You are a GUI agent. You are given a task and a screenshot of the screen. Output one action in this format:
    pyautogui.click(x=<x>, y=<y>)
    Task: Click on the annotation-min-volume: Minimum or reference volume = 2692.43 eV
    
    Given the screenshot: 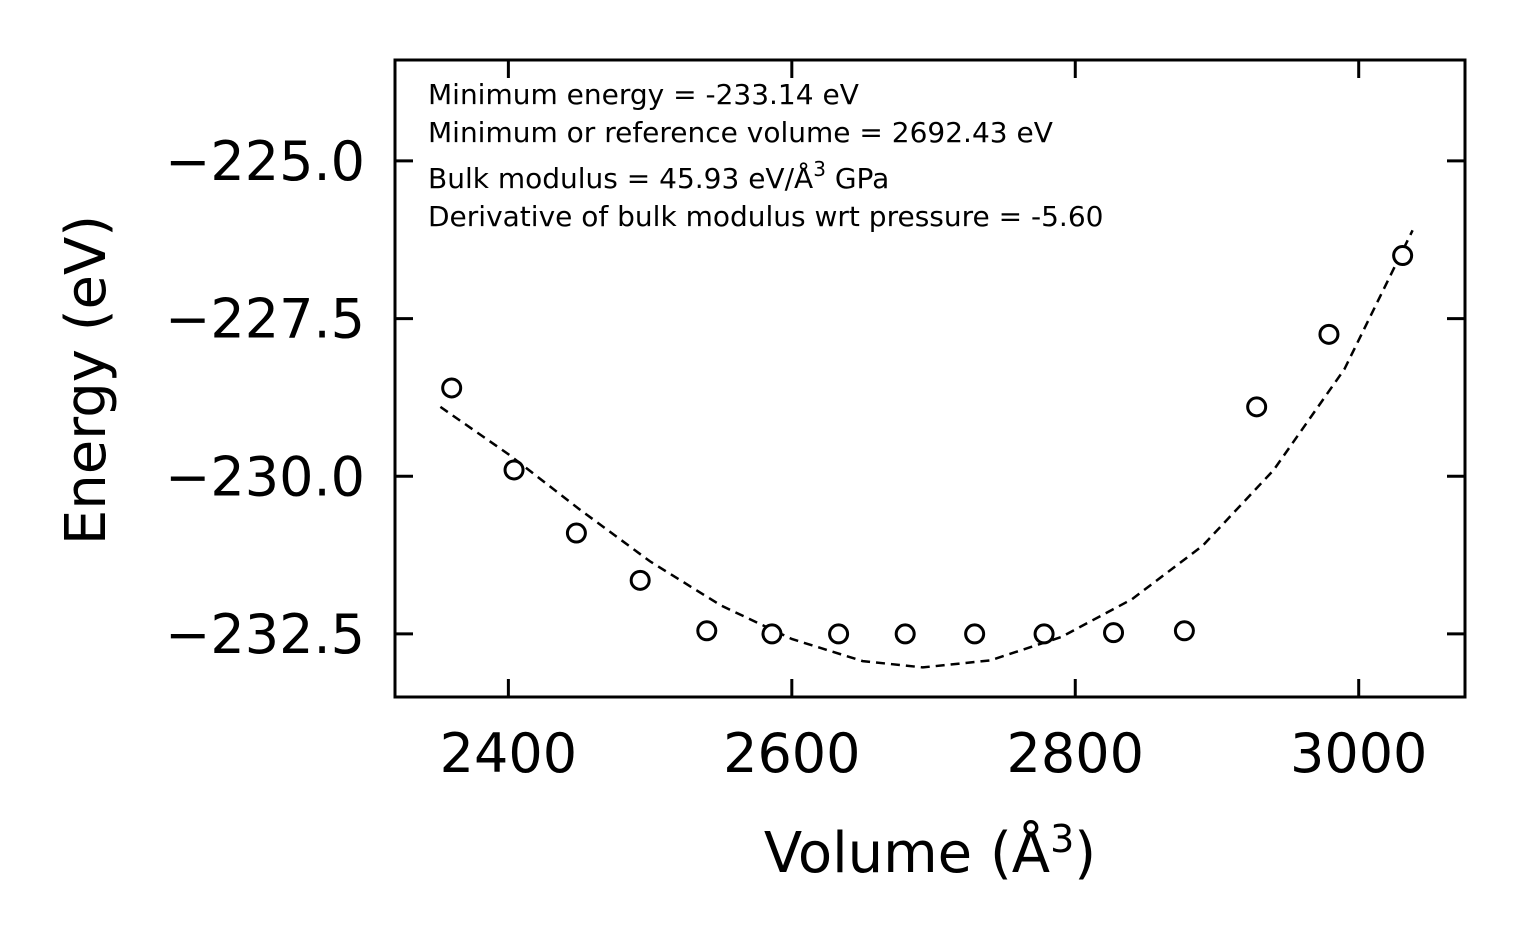 What is the action you would take?
    pyautogui.click(x=740, y=132)
    